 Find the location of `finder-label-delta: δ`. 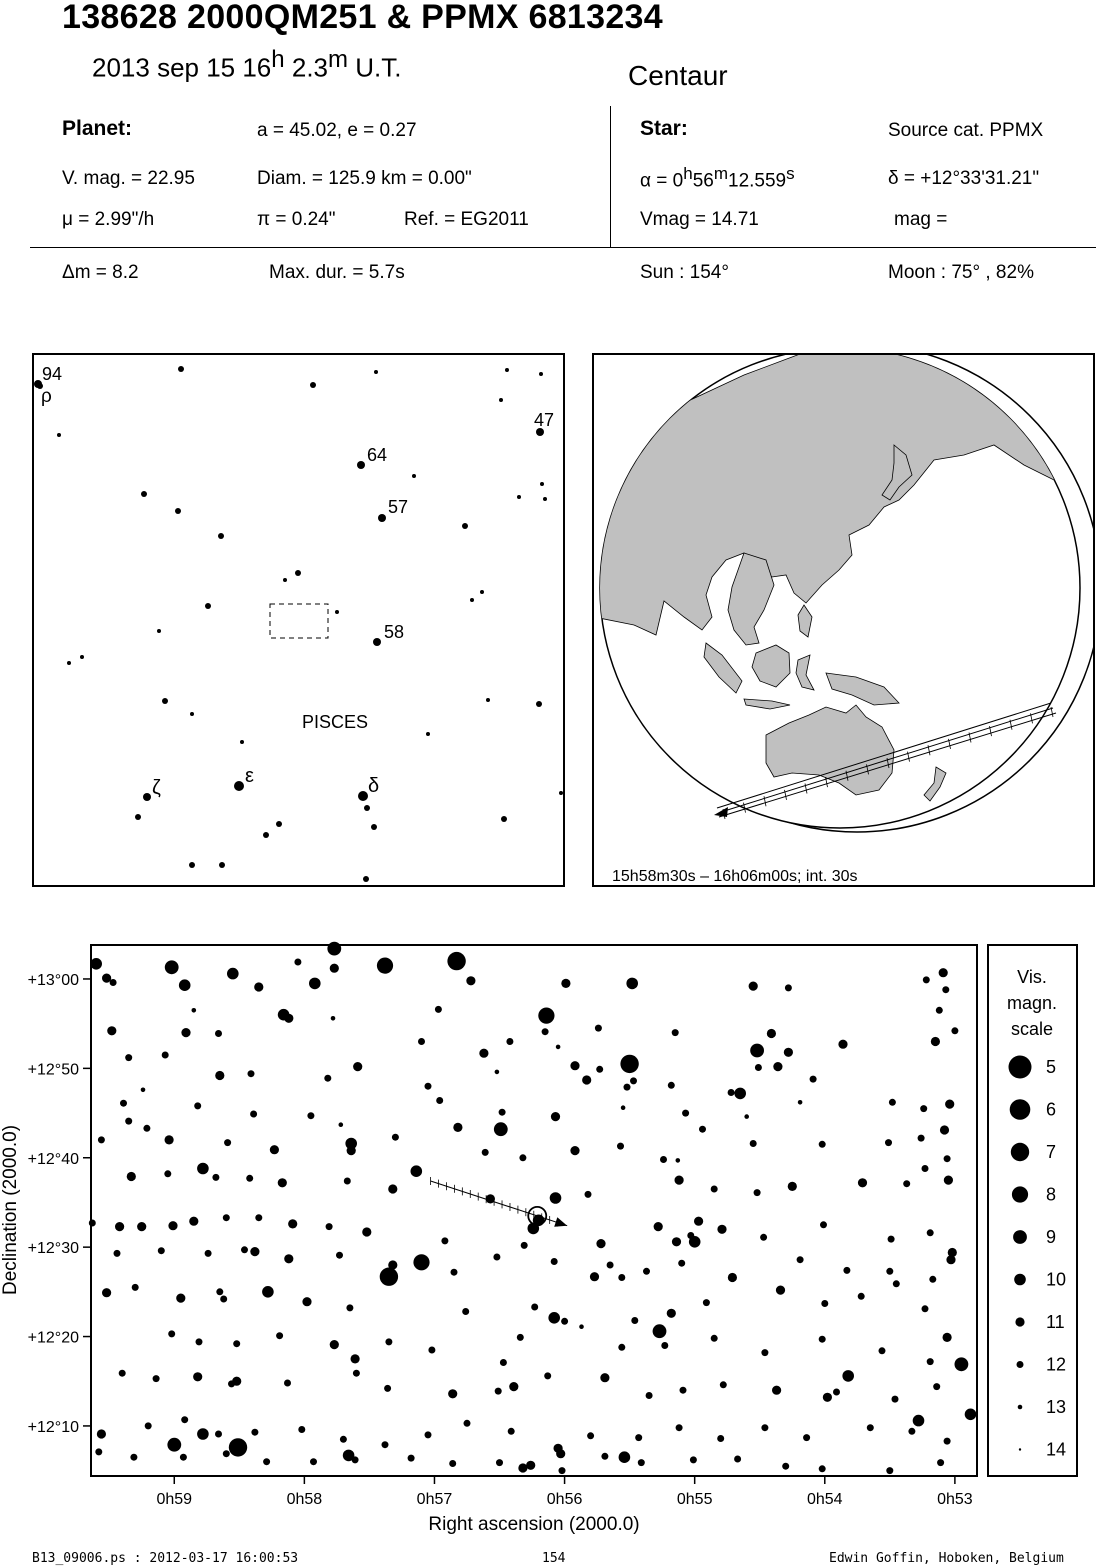

finder-label-delta: δ is located at coordinates (373, 786).